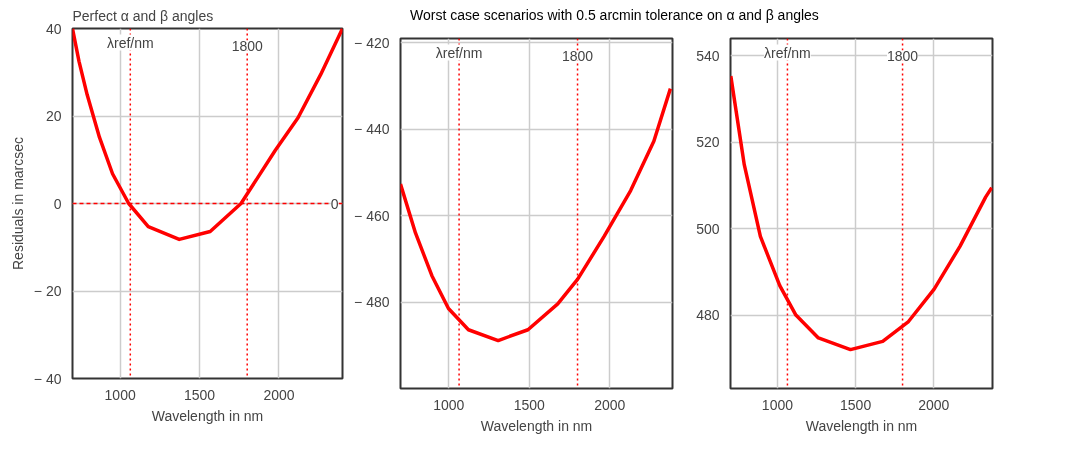 The height and width of the screenshot is (459, 1073). What do you see at coordinates (708, 315) in the screenshot?
I see `y-tick-label: 480` at bounding box center [708, 315].